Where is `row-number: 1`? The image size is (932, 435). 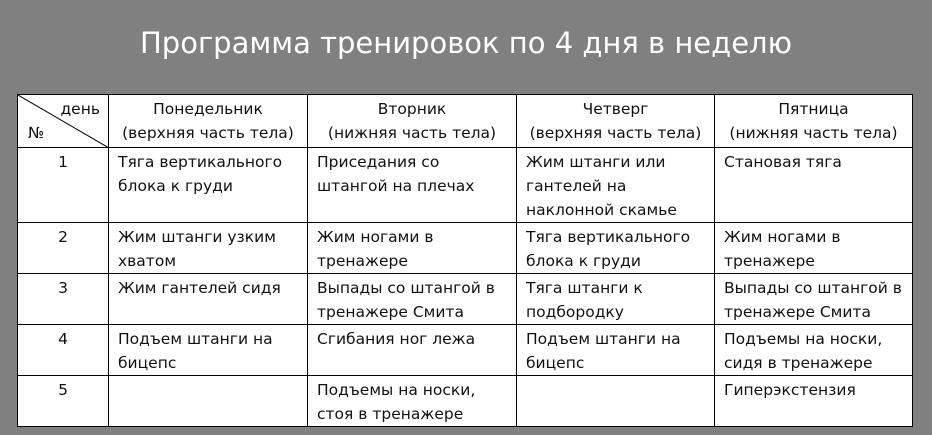 row-number: 1 is located at coordinates (63, 185).